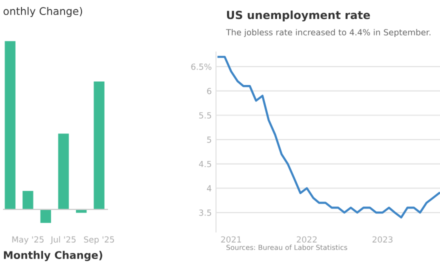  I want to click on y-tick-label: 5.5, so click(205, 115).